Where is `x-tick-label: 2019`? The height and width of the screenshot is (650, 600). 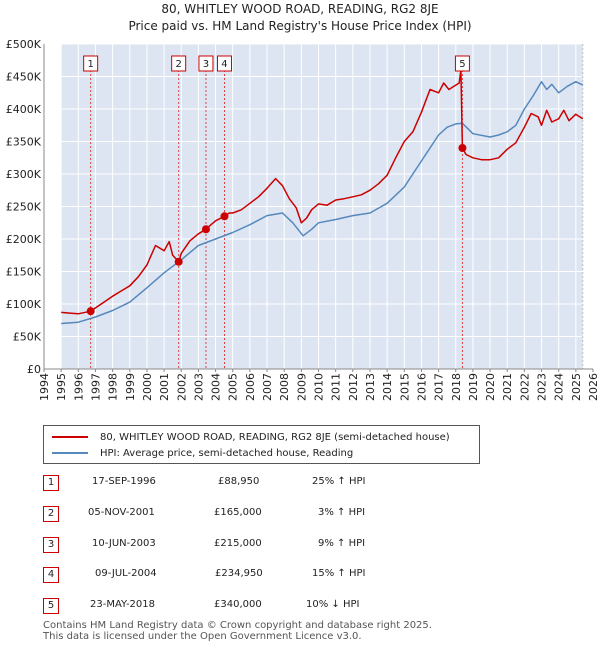
x-tick-label: 2019 is located at coordinates (473, 387).